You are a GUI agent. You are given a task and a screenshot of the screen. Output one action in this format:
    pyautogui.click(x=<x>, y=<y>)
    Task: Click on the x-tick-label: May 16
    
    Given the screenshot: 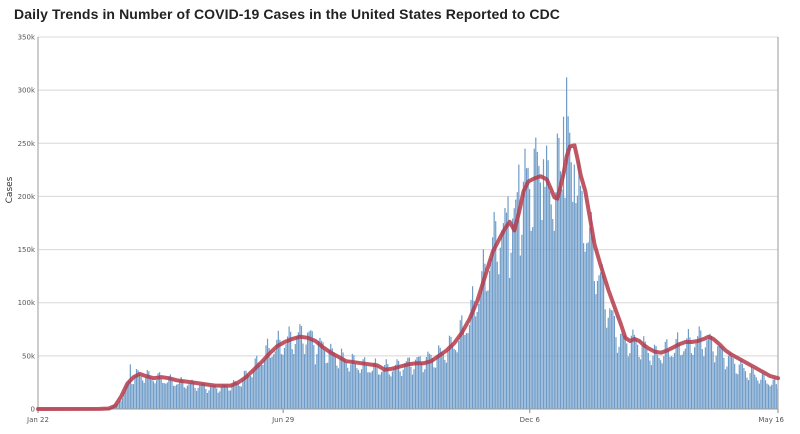 What is the action you would take?
    pyautogui.click(x=771, y=420)
    